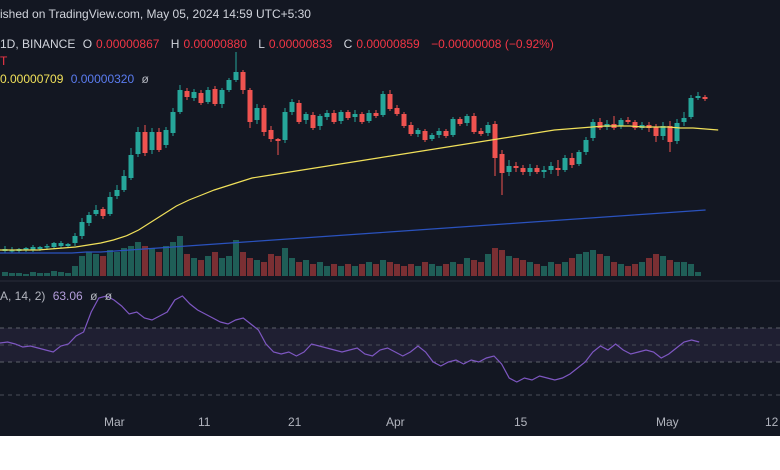 Image resolution: width=780 pixels, height=470 pixels. What do you see at coordinates (58, 296) in the screenshot?
I see `rsi-legend: A, 14, 2) 63.06 ø ø` at bounding box center [58, 296].